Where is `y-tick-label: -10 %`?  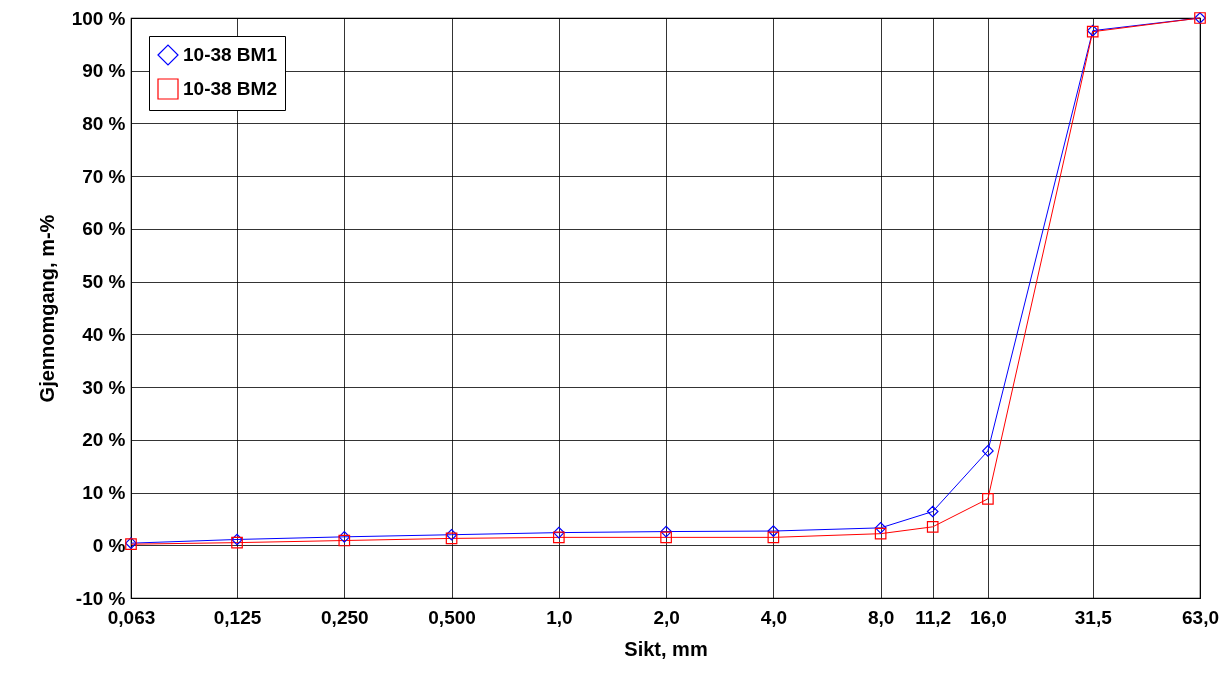 y-tick-label: -10 % is located at coordinates (100, 598).